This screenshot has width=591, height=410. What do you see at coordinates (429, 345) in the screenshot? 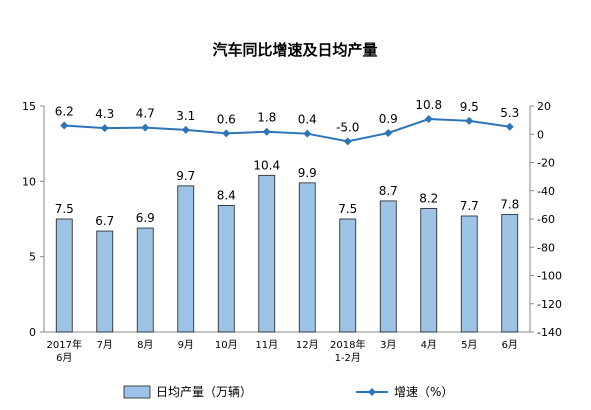
I see `x-tick-label: 4月` at bounding box center [429, 345].